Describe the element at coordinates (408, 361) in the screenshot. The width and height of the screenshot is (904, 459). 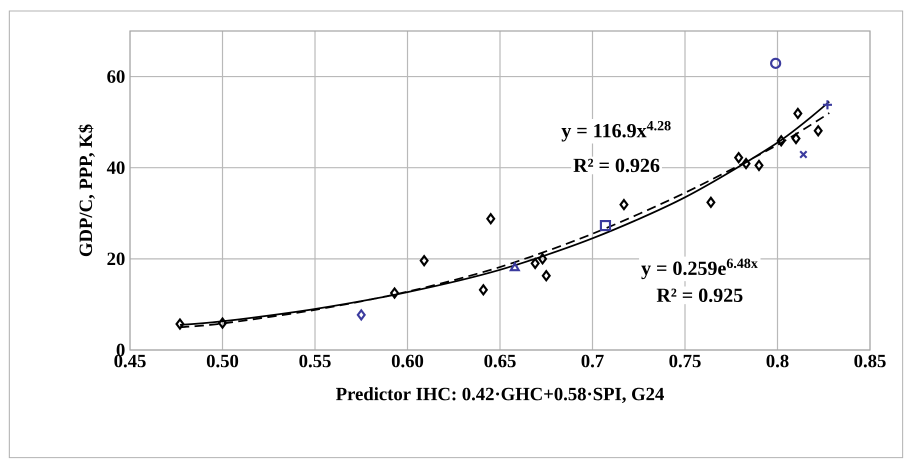
I see `x-tick-label: 0.60` at that location.